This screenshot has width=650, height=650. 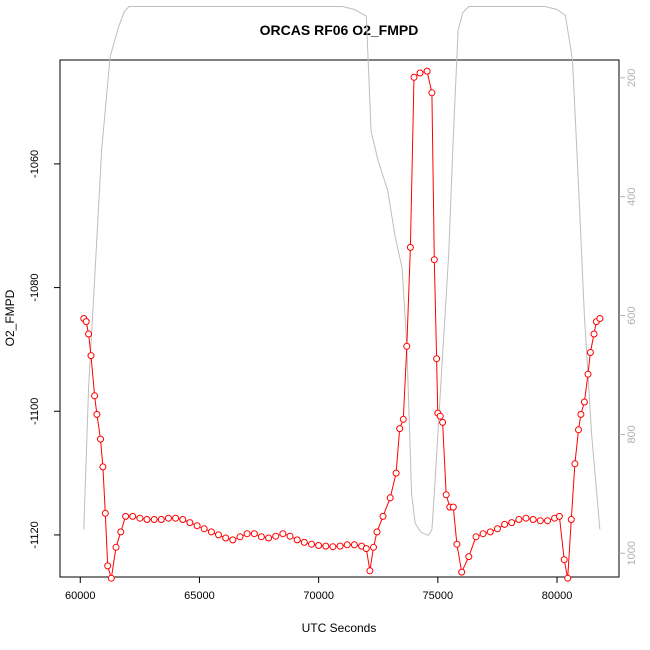 What do you see at coordinates (632, 553) in the screenshot?
I see `y2-tick-label: 1000` at bounding box center [632, 553].